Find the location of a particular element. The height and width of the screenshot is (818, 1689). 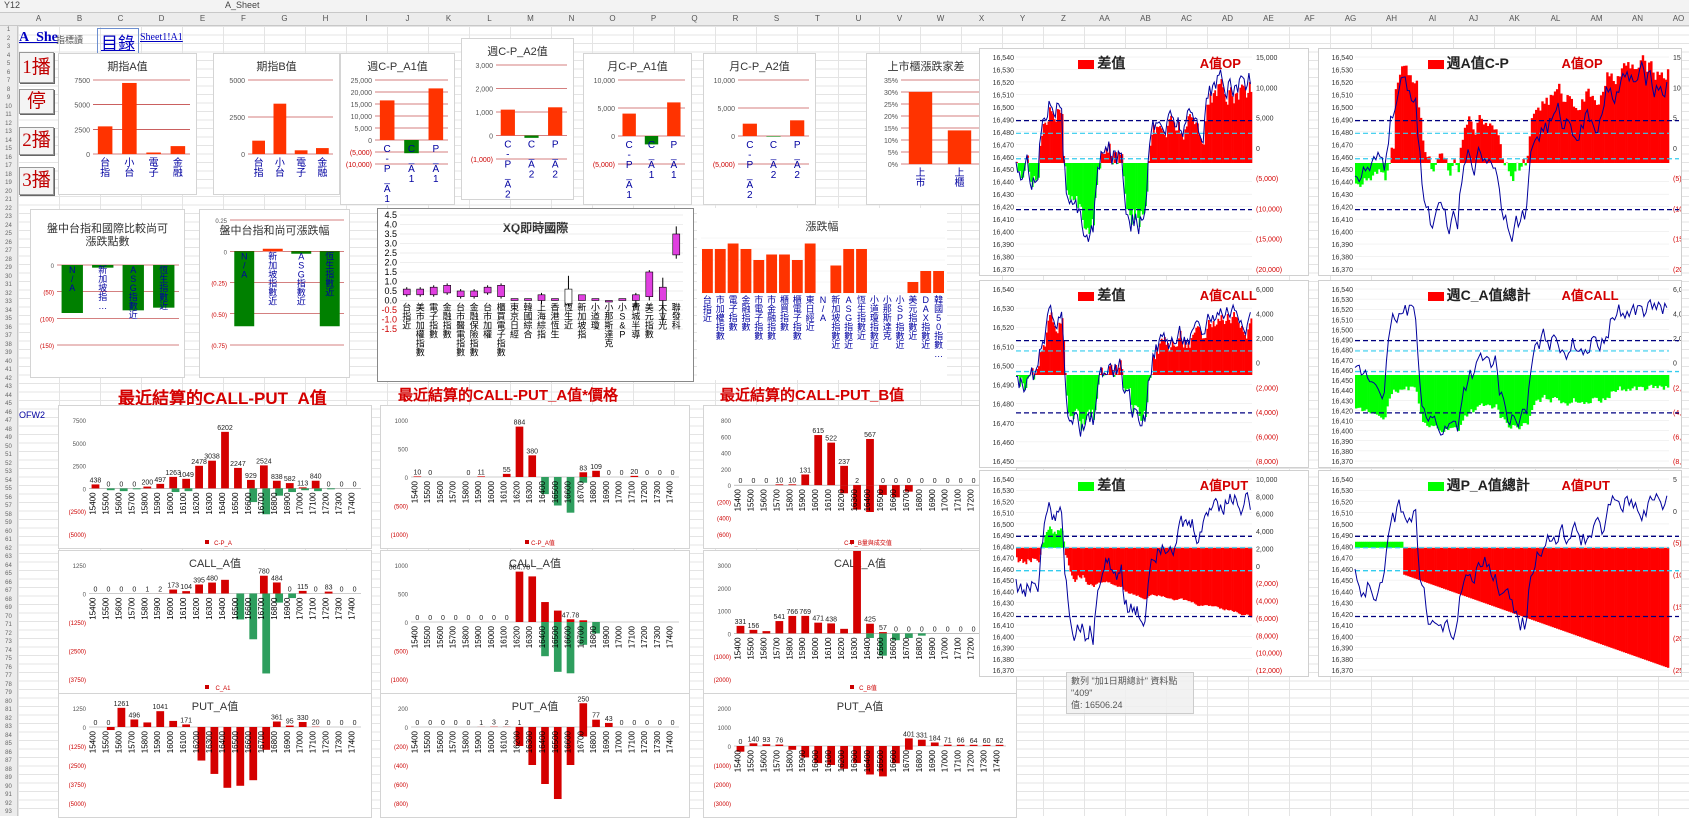

row-header: 31 is located at coordinates (8, 285).